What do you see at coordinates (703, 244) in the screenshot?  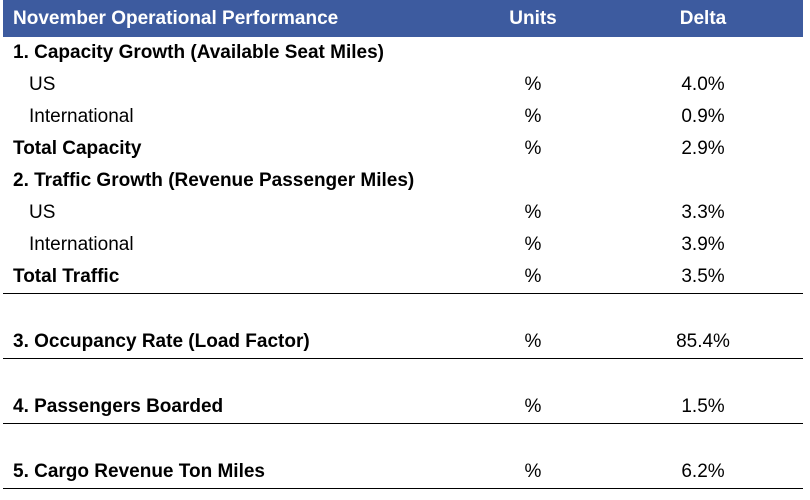 I see `row-delta: 3.9%` at bounding box center [703, 244].